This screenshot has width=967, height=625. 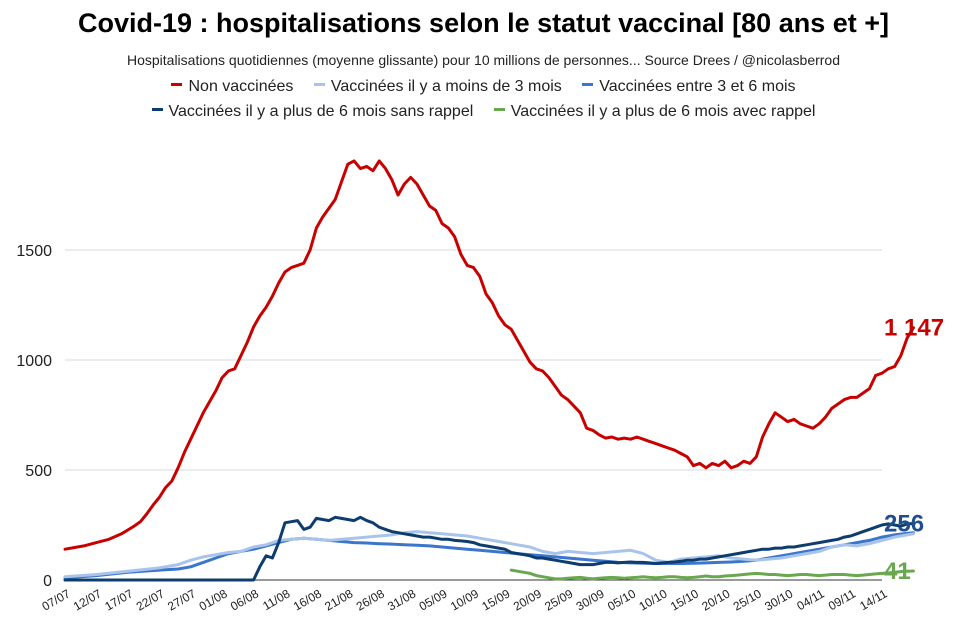 What do you see at coordinates (47, 581) in the screenshot?
I see `y-tick-label: 0` at bounding box center [47, 581].